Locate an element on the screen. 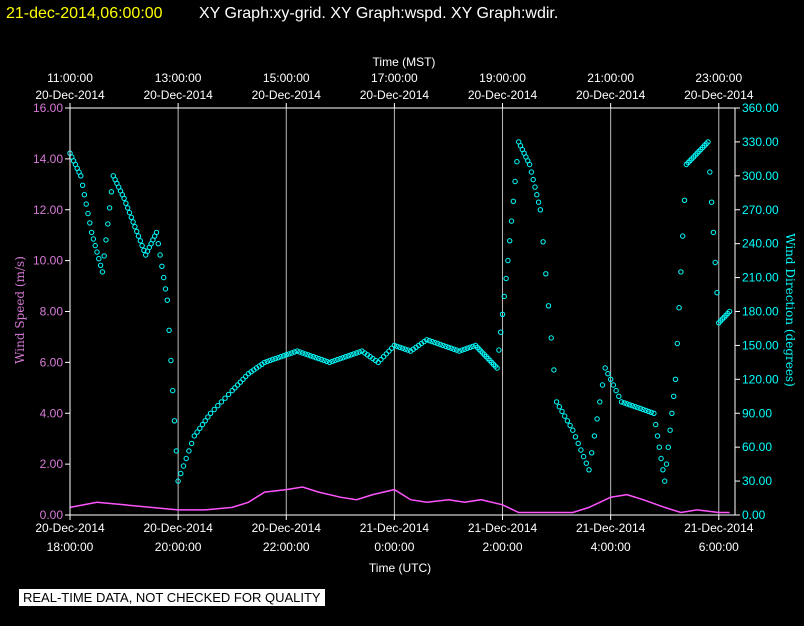  top-axis-title: Time (MST) is located at coordinates (404, 62).